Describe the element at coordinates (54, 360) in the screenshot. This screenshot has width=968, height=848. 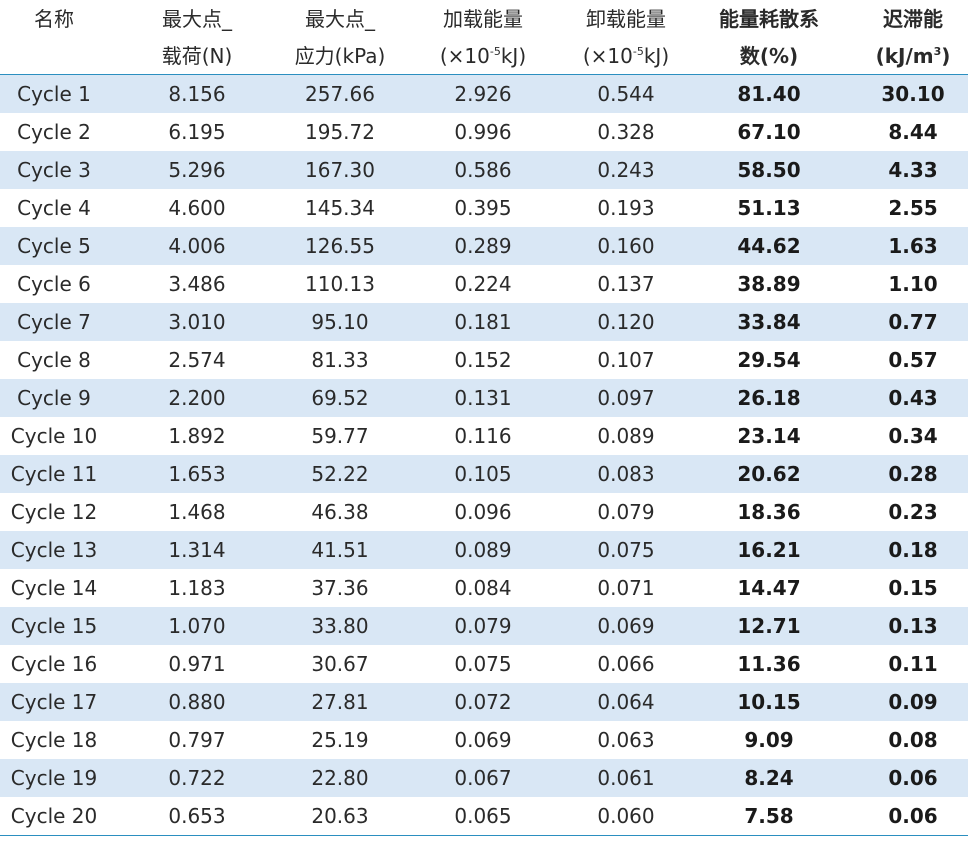
I see `cell-cycle-name: Cycle 8` at that location.